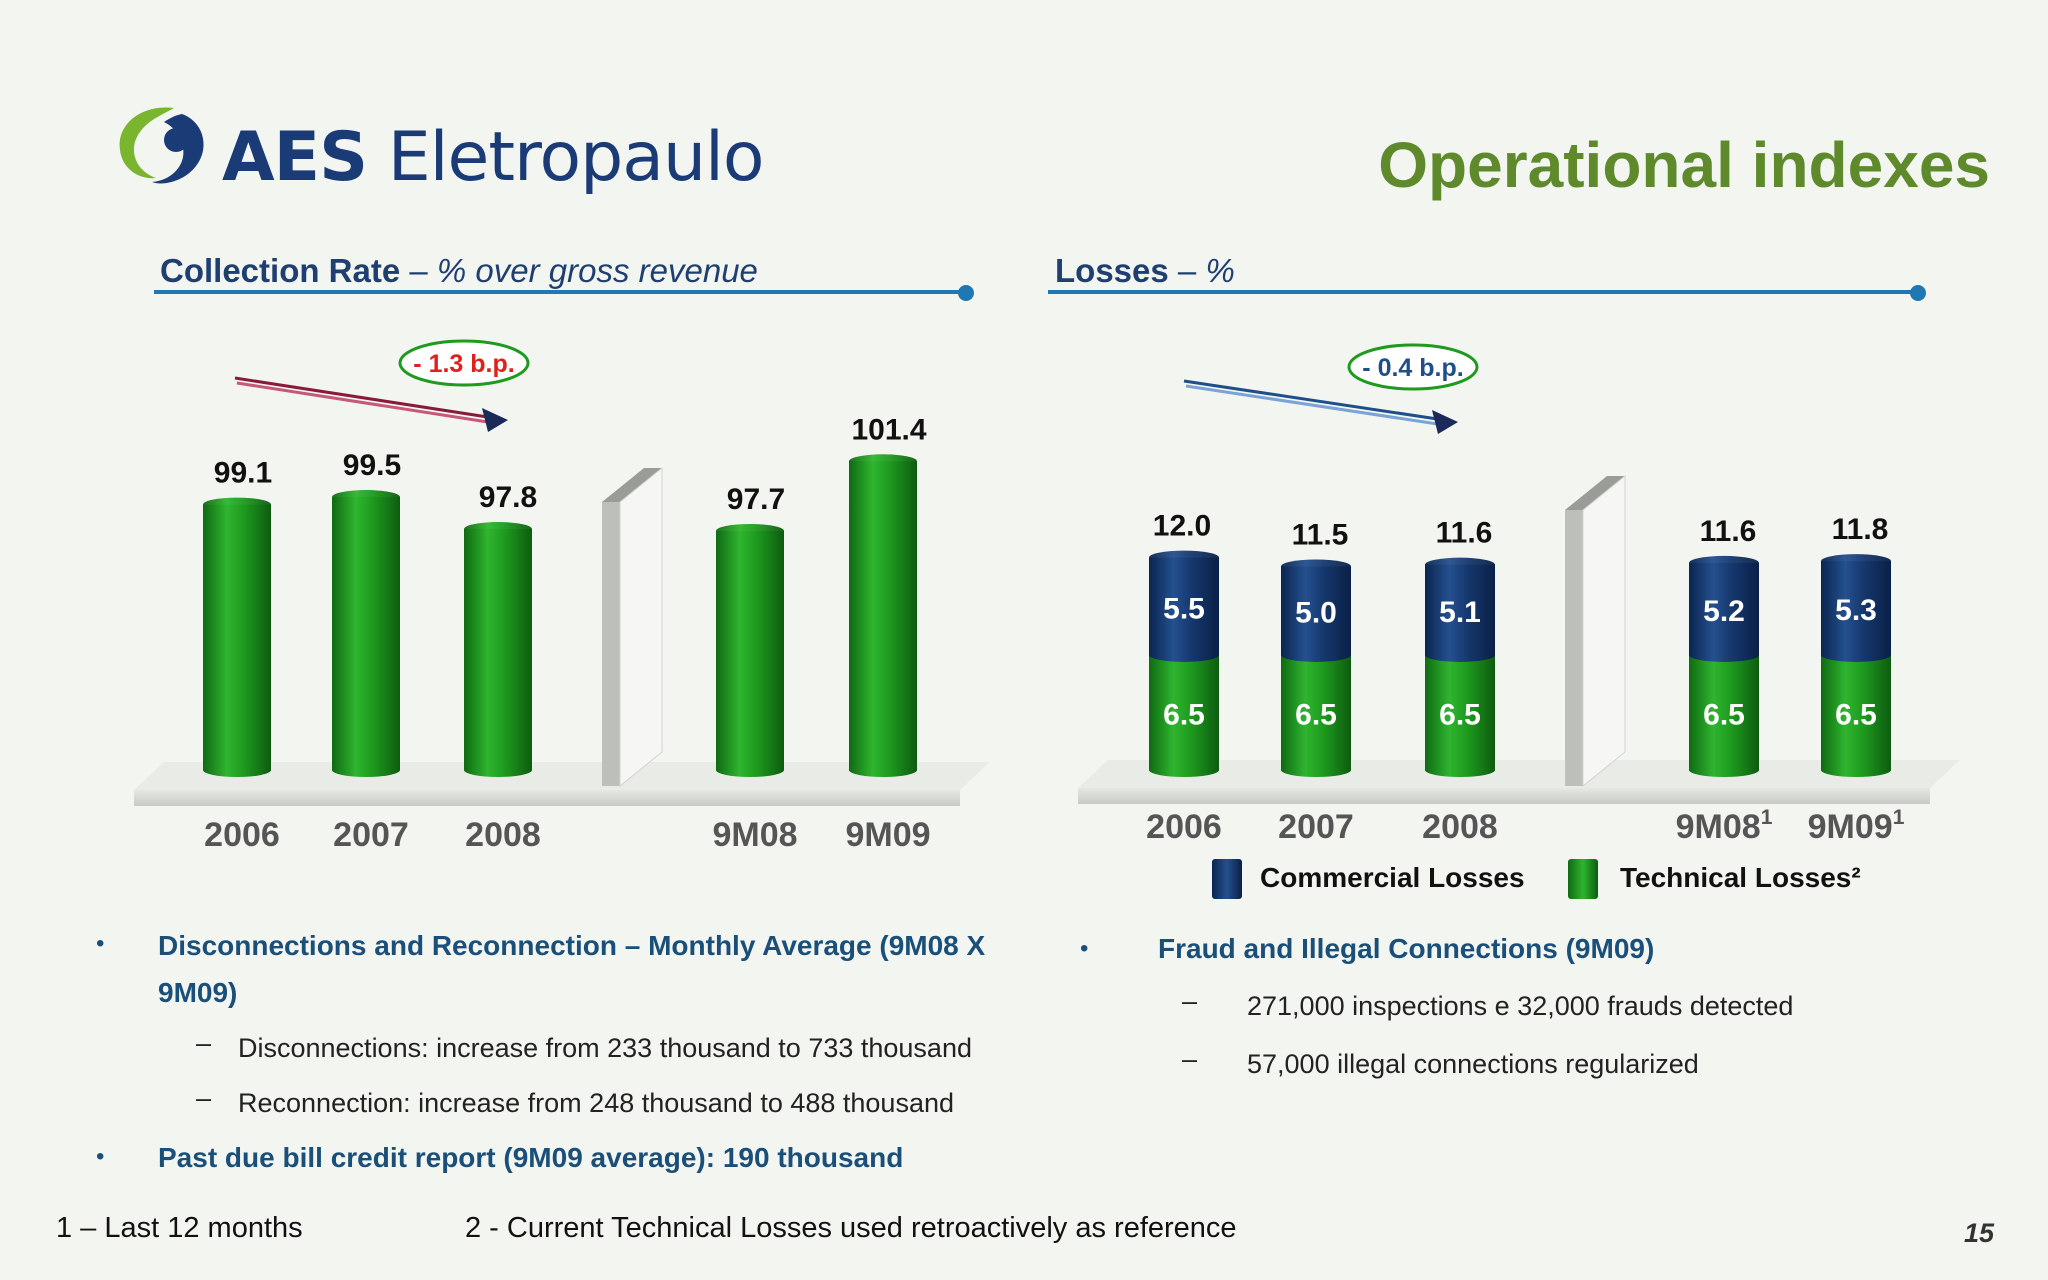 This screenshot has width=2048, height=1280. I want to click on collection-bar-9M09-base, so click(883, 770).